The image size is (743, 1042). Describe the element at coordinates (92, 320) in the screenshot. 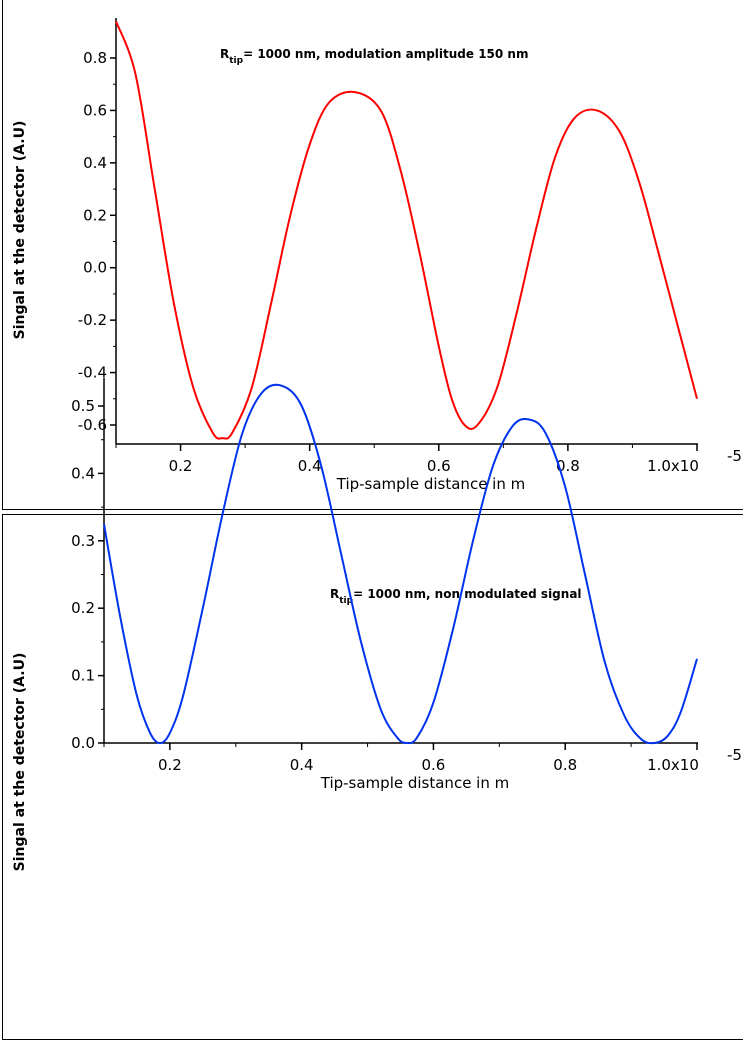

I see `y-tick-label: -0.2` at that location.